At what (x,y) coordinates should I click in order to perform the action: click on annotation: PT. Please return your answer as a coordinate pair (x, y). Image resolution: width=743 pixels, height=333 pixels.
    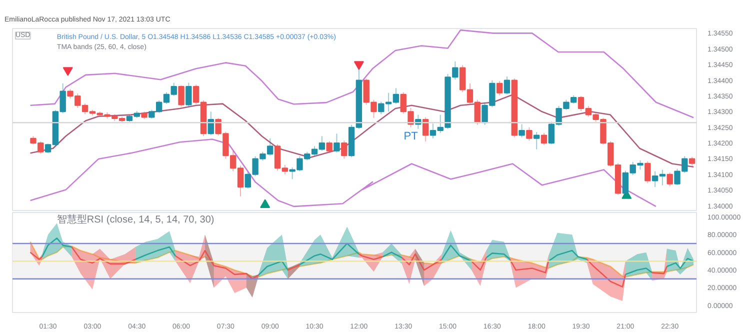
    Looking at the image, I should click on (411, 136).